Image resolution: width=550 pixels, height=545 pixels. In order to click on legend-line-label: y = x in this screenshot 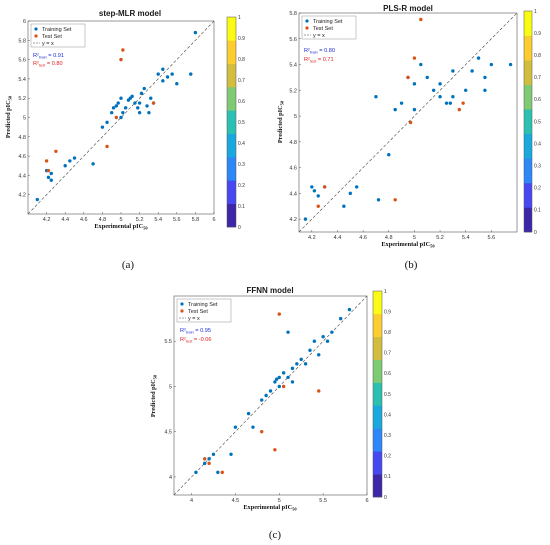, I will do `click(194, 319)`.